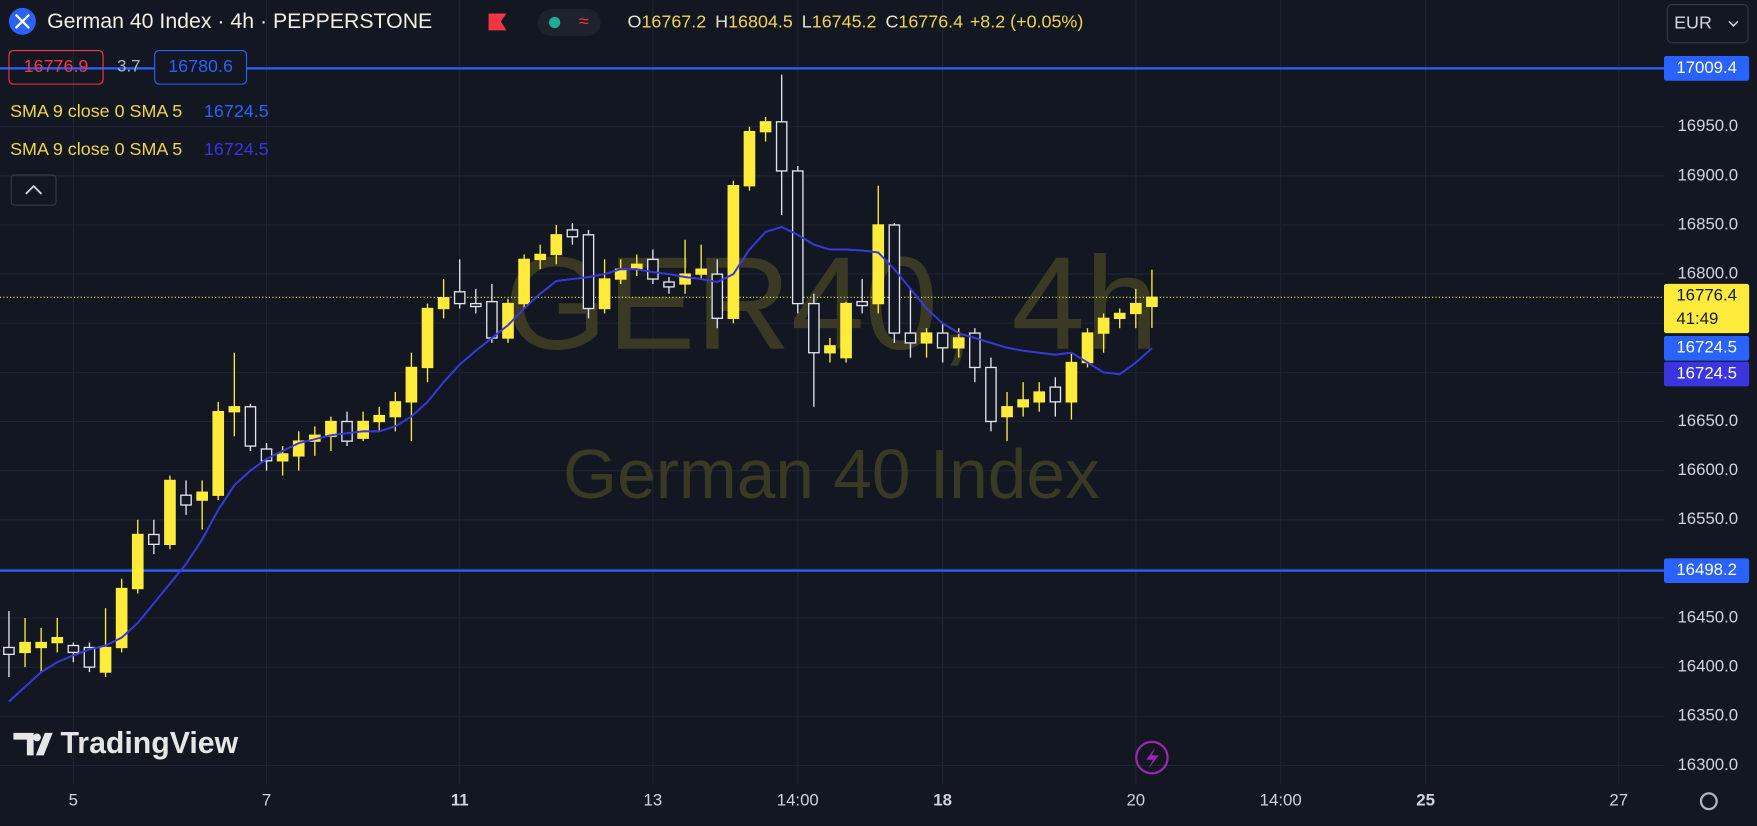 This screenshot has width=1757, height=826. What do you see at coordinates (236, 149) in the screenshot?
I see `legend-value: 16724.5` at bounding box center [236, 149].